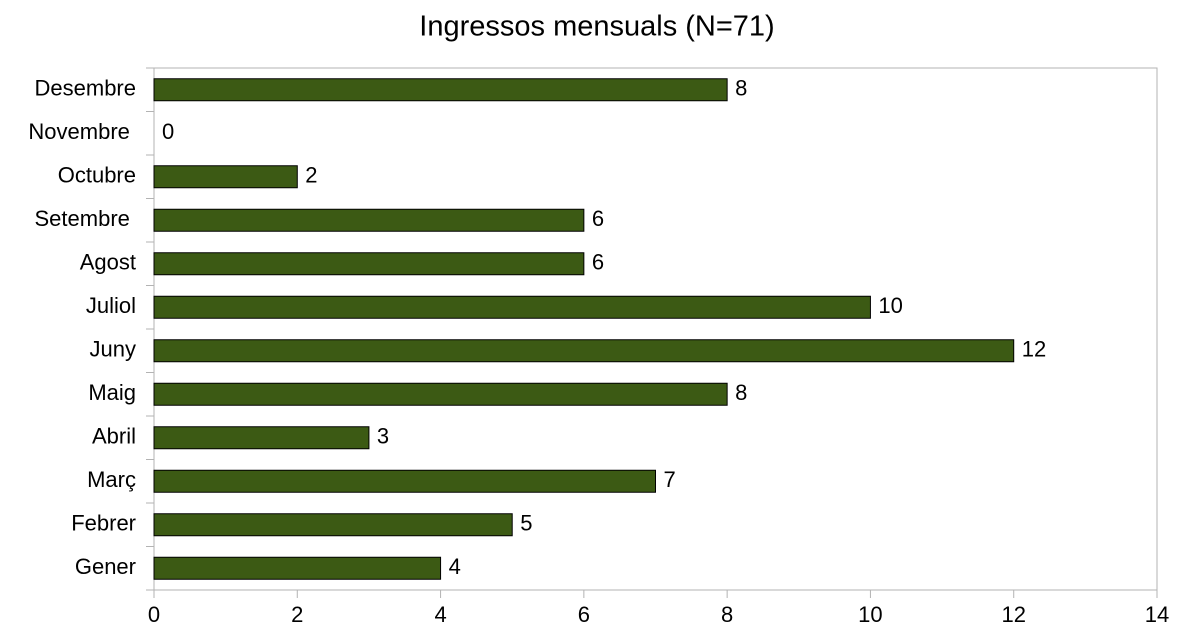  Describe the element at coordinates (297, 614) in the screenshot. I see `x-tick-label: 2` at that location.